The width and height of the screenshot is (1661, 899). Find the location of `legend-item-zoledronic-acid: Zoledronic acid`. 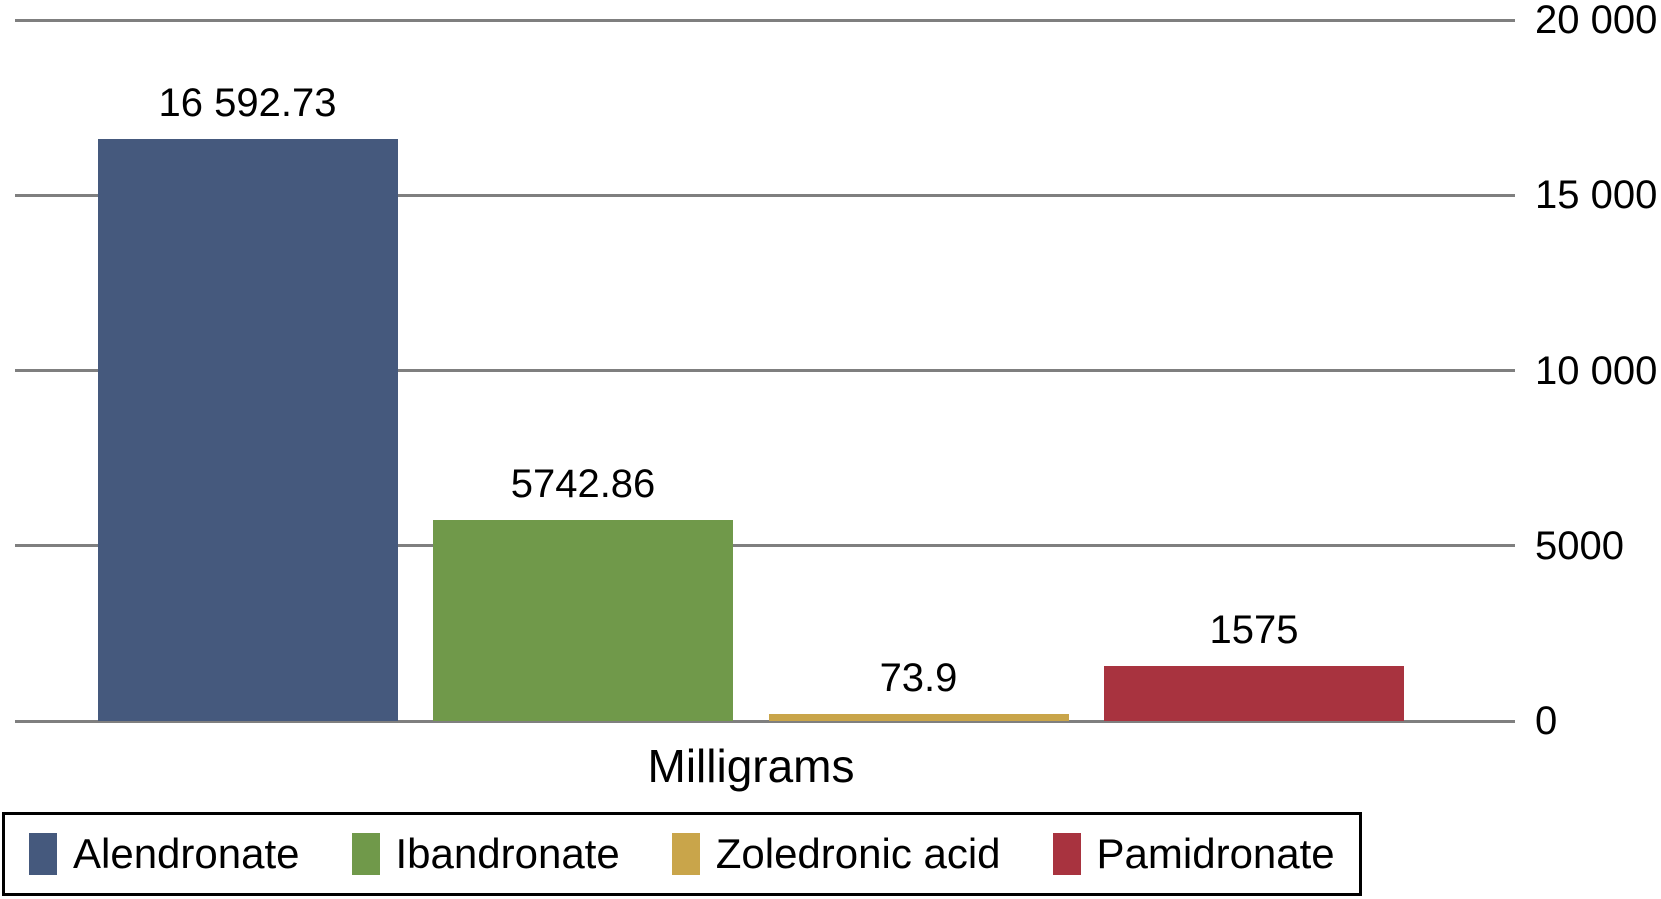

legend-item-zoledronic-acid: Zoledronic acid is located at coordinates (836, 853).